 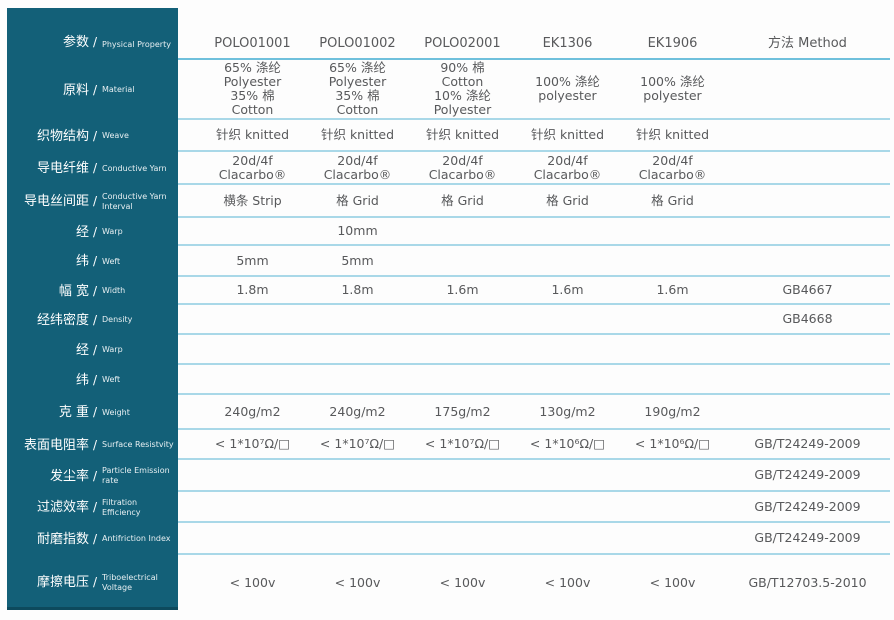 I want to click on cell-warp-polo01001, so click(x=252, y=231).